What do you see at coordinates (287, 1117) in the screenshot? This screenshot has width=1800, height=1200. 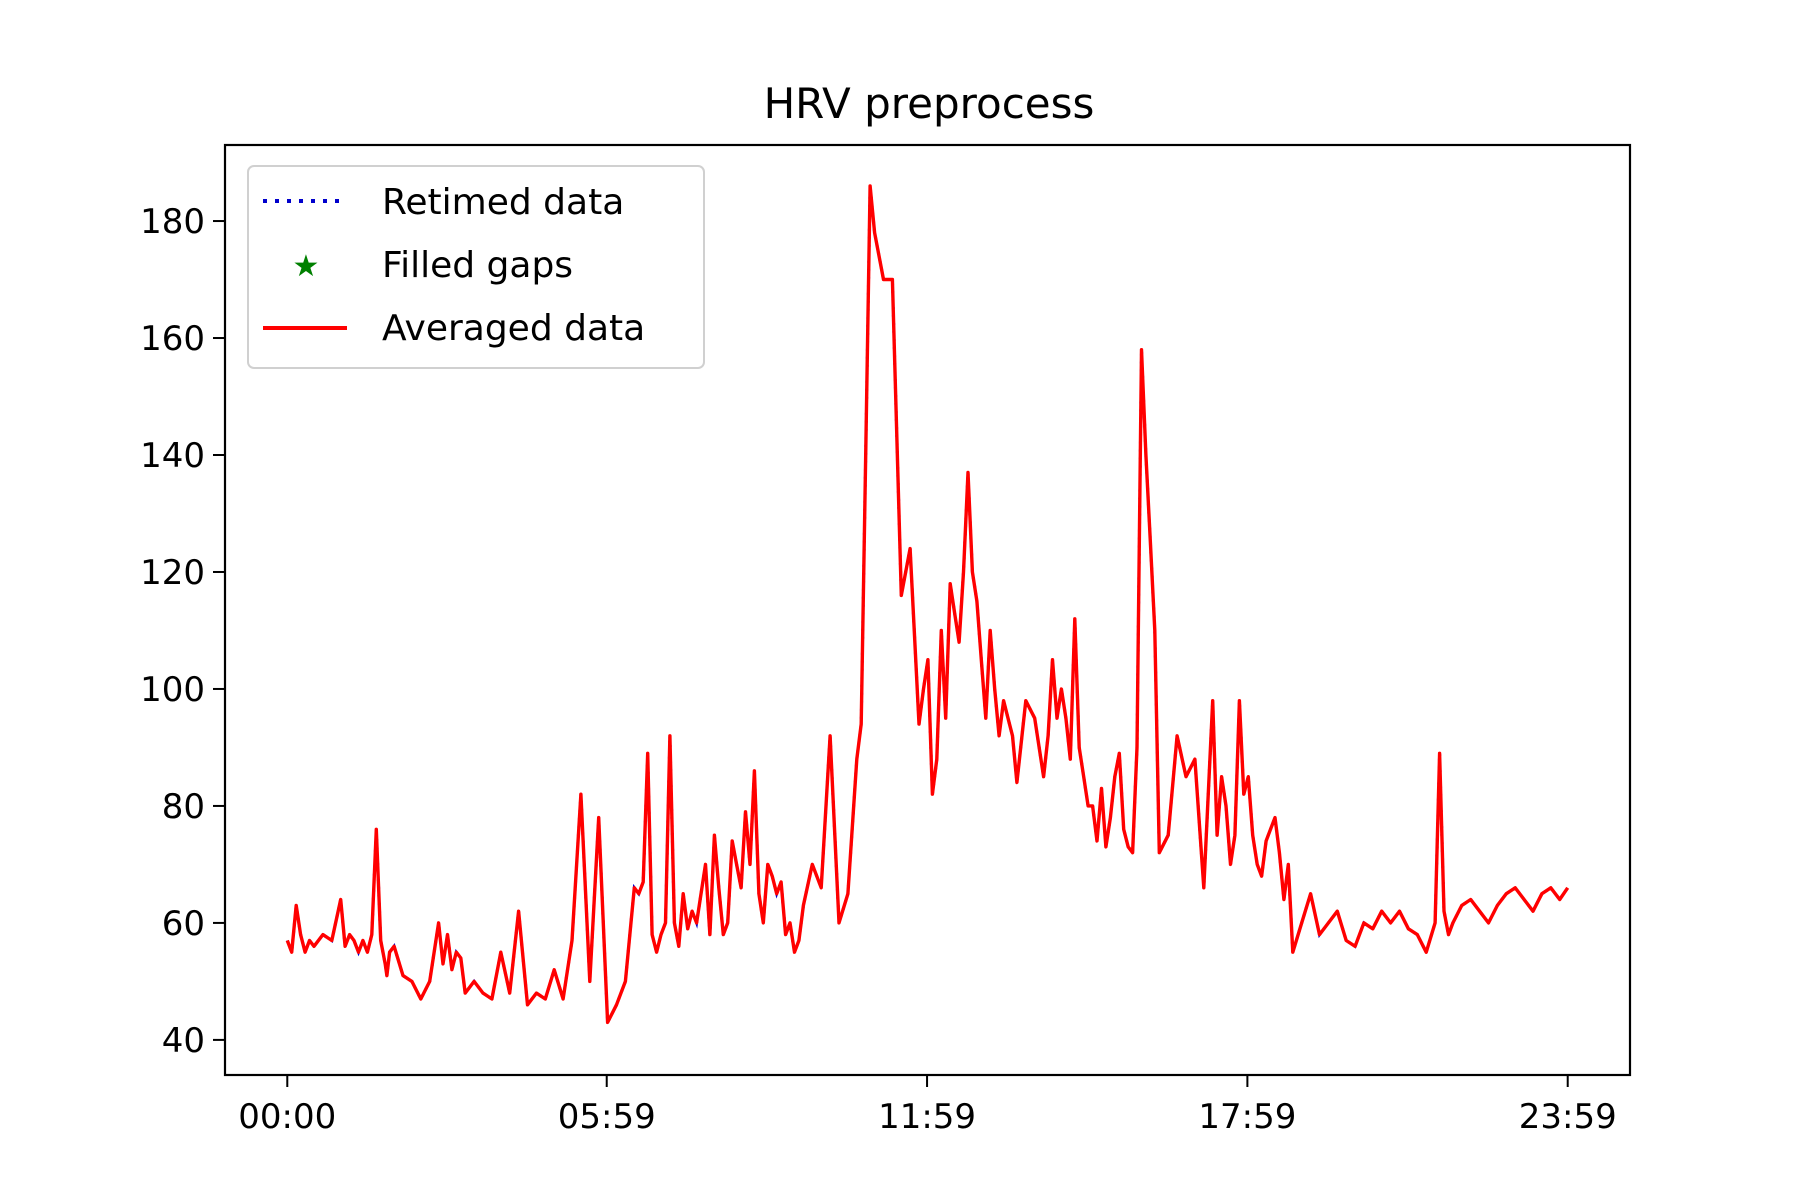 I see `x-tick-label: 00:00` at bounding box center [287, 1117].